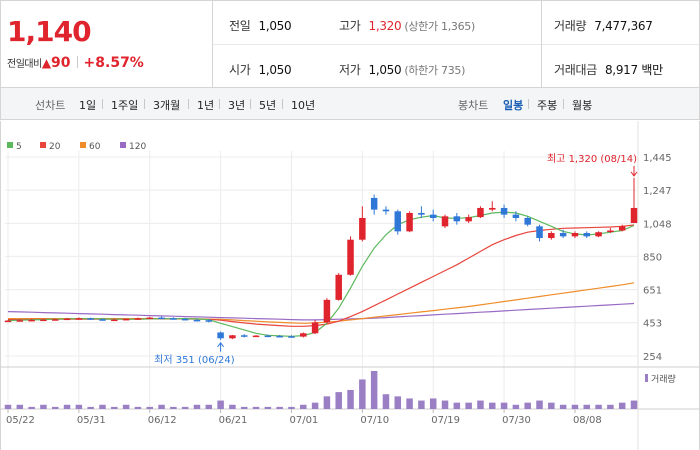 This screenshot has height=450, width=700. What do you see at coordinates (167, 105) in the screenshot?
I see `tab-3m: 3개월` at bounding box center [167, 105].